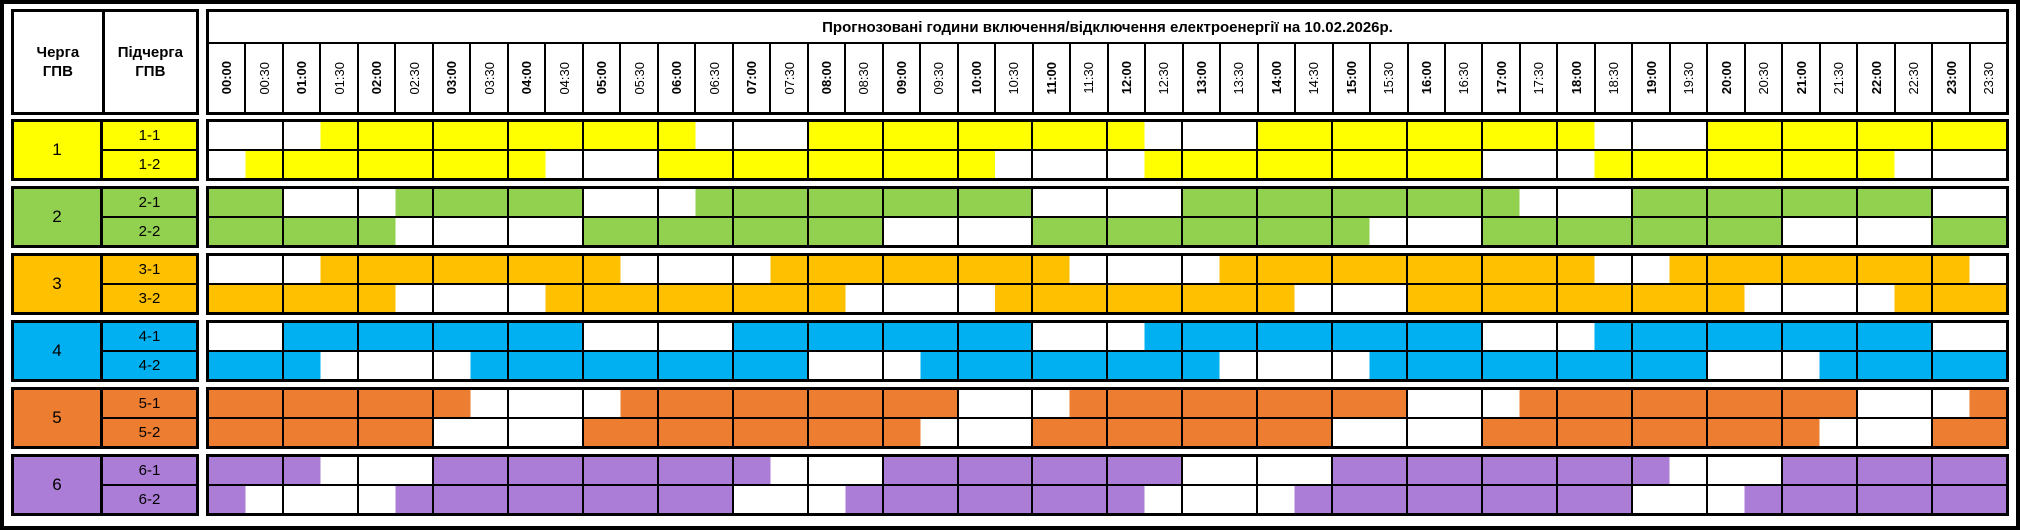 The height and width of the screenshot is (530, 2020). I want to click on cell-2-1-12:00, so click(1143, 202).